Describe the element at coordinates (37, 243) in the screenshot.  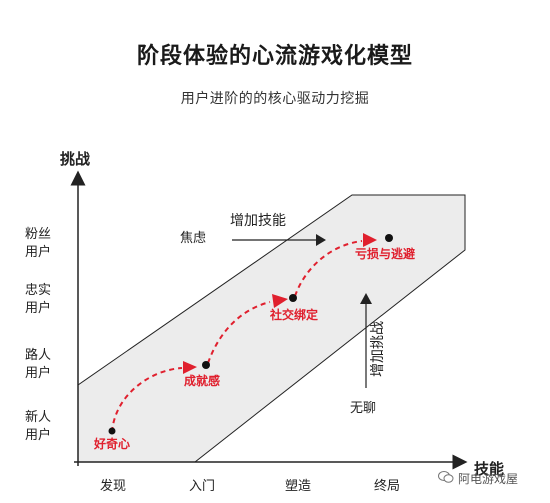
I see `y-tick-fans: 粉丝 用户` at that location.